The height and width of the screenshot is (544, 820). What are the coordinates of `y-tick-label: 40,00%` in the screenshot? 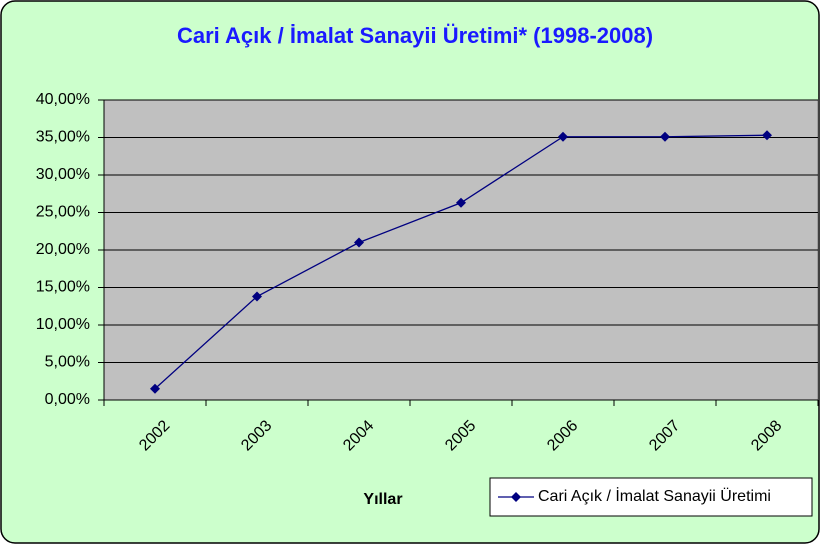 It's located at (63, 99).